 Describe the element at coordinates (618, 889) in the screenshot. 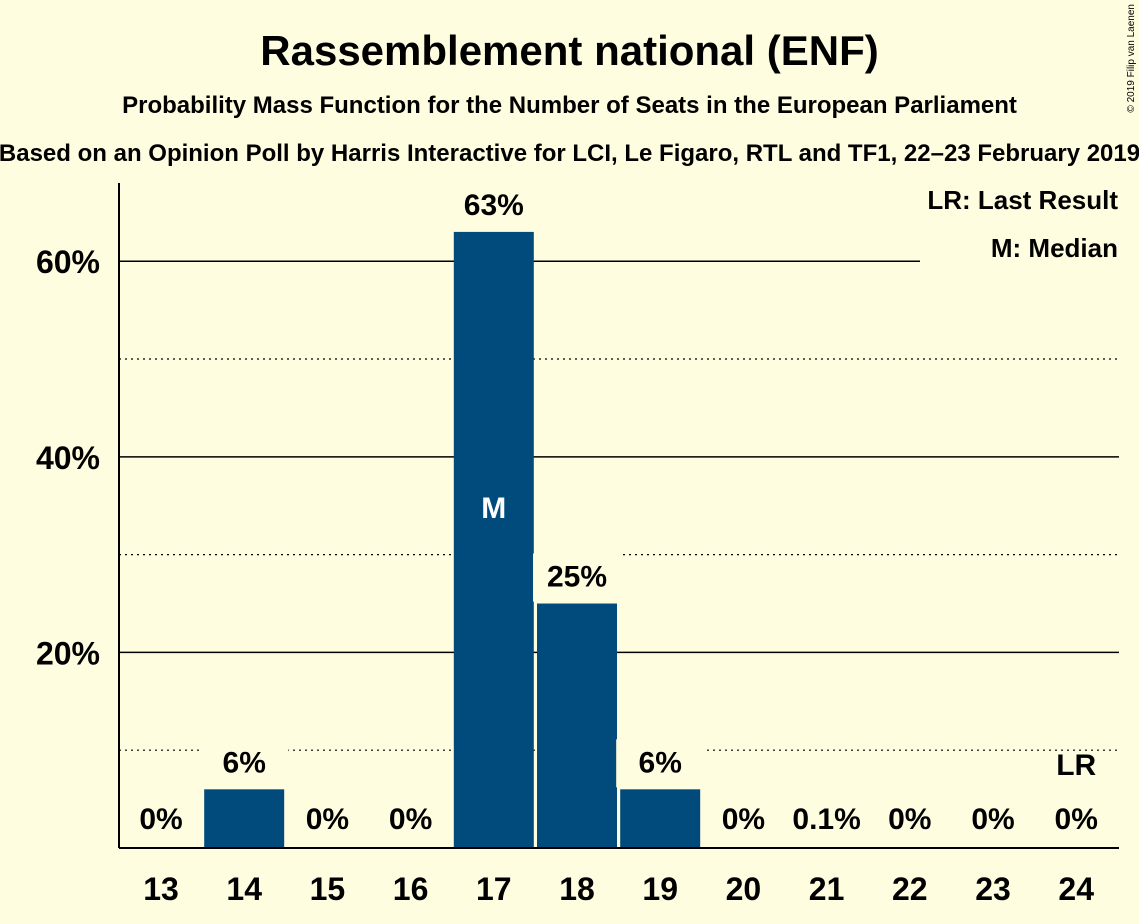

I see `x-axis-ticks: 13 14 15 16 17 18 19 20 21 22 23 24` at that location.